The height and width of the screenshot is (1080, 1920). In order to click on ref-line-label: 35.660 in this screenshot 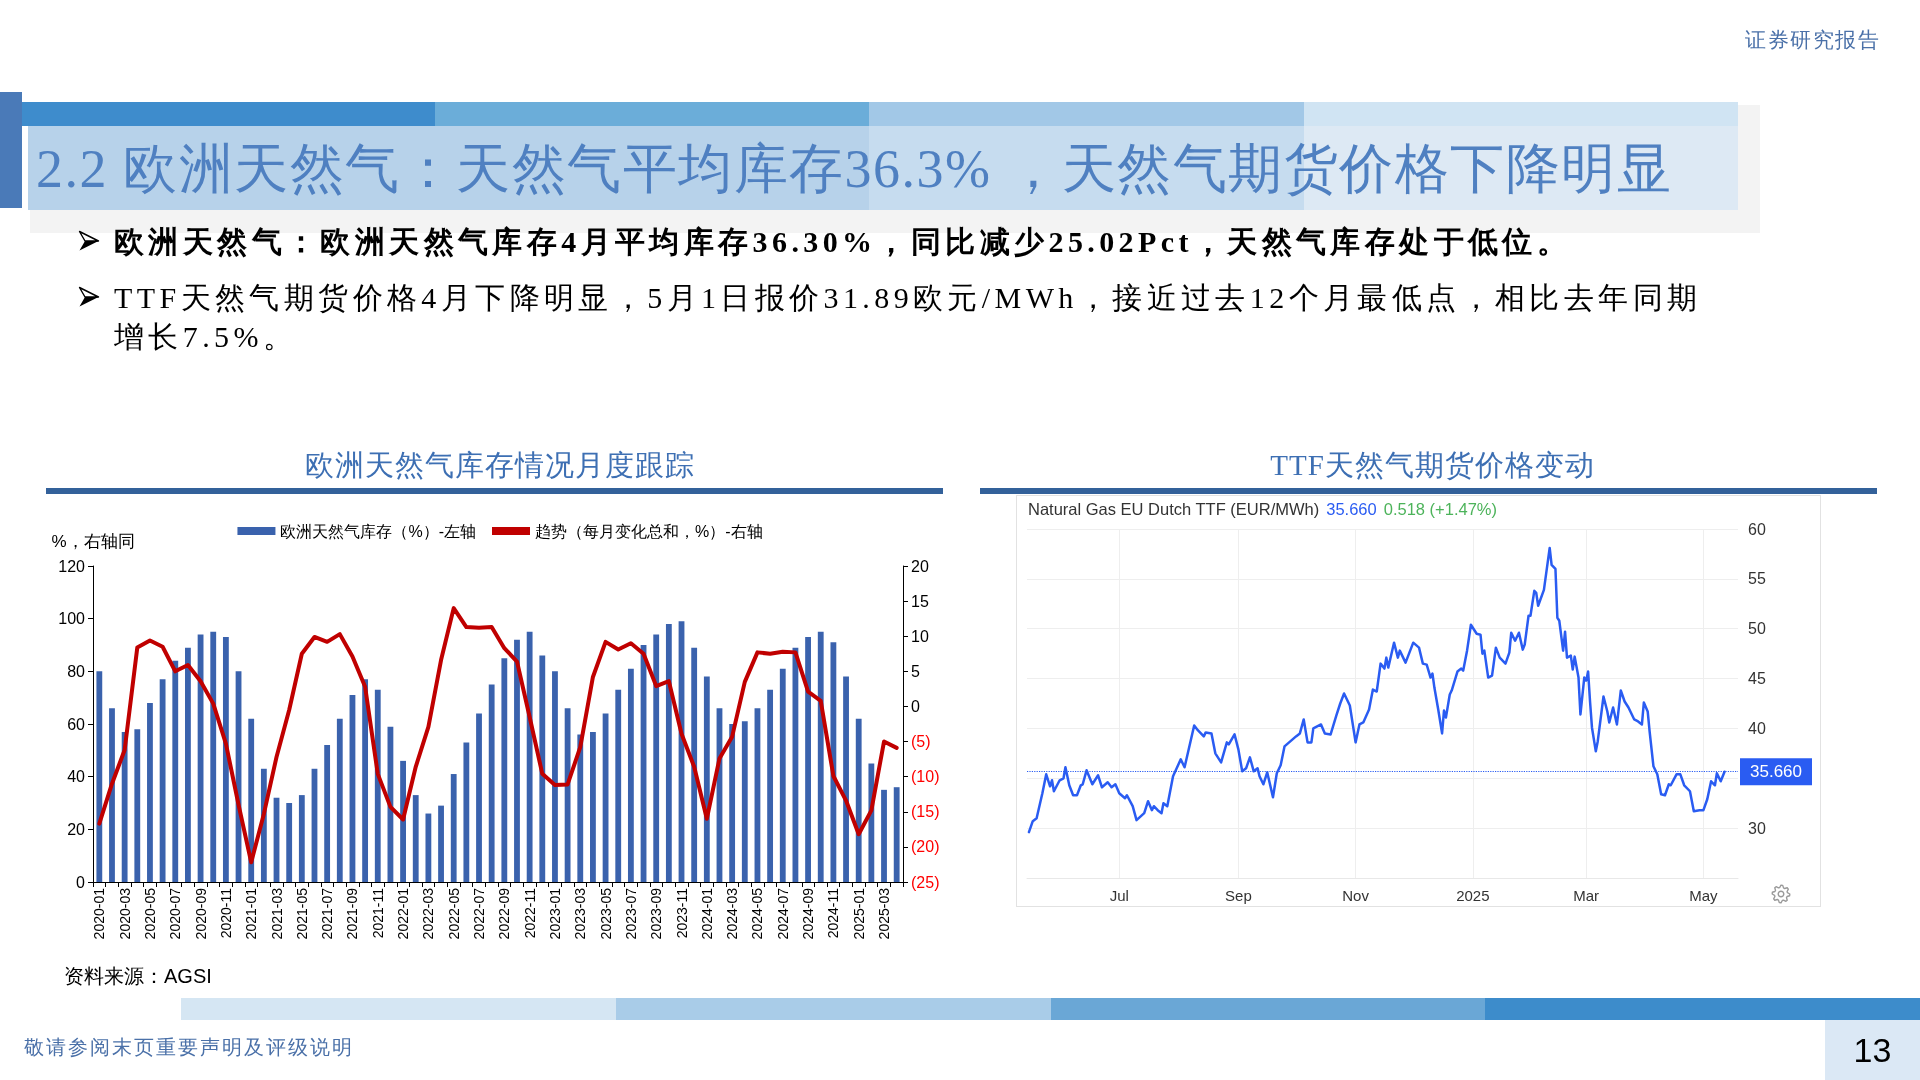, I will do `click(1776, 772)`.